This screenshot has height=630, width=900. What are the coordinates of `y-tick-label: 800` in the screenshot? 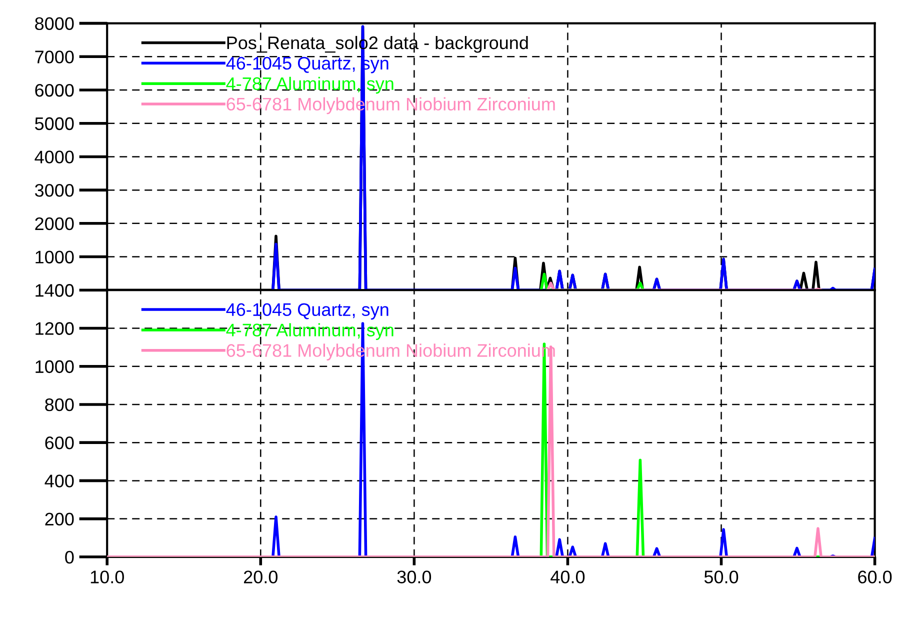 It's located at (59, 405).